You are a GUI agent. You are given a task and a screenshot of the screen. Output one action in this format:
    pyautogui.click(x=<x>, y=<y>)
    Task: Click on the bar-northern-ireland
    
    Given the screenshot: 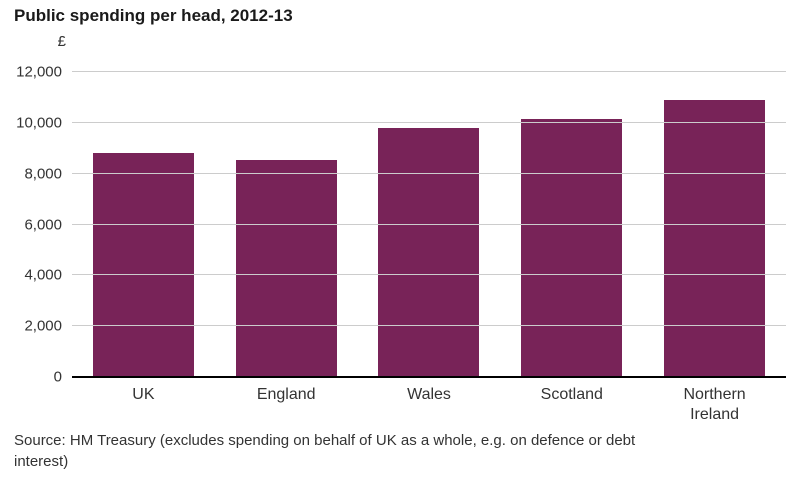 What is the action you would take?
    pyautogui.click(x=715, y=238)
    